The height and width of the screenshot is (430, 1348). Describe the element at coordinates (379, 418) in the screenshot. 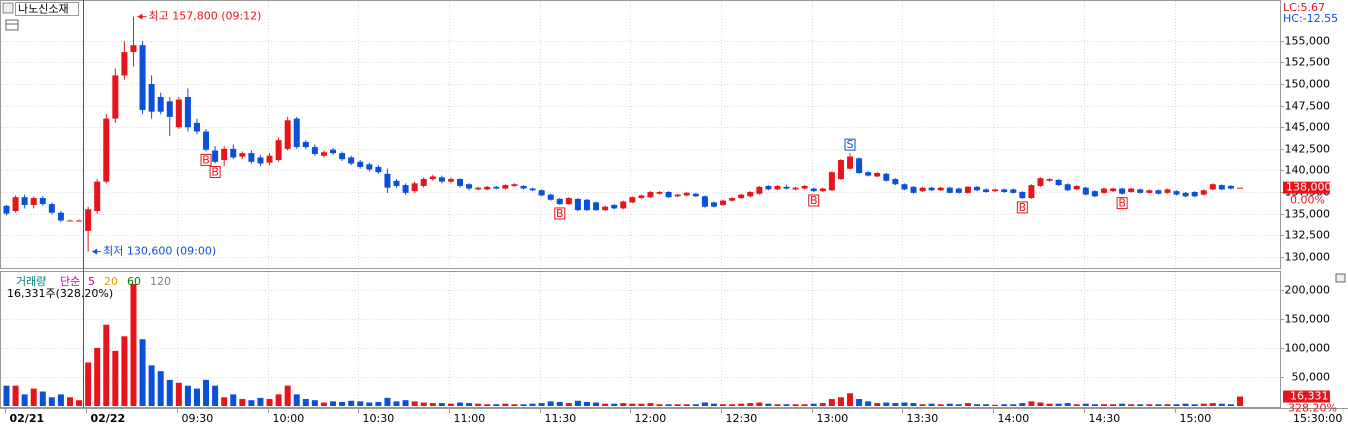

I see `x-tick-label: 10:30` at that location.